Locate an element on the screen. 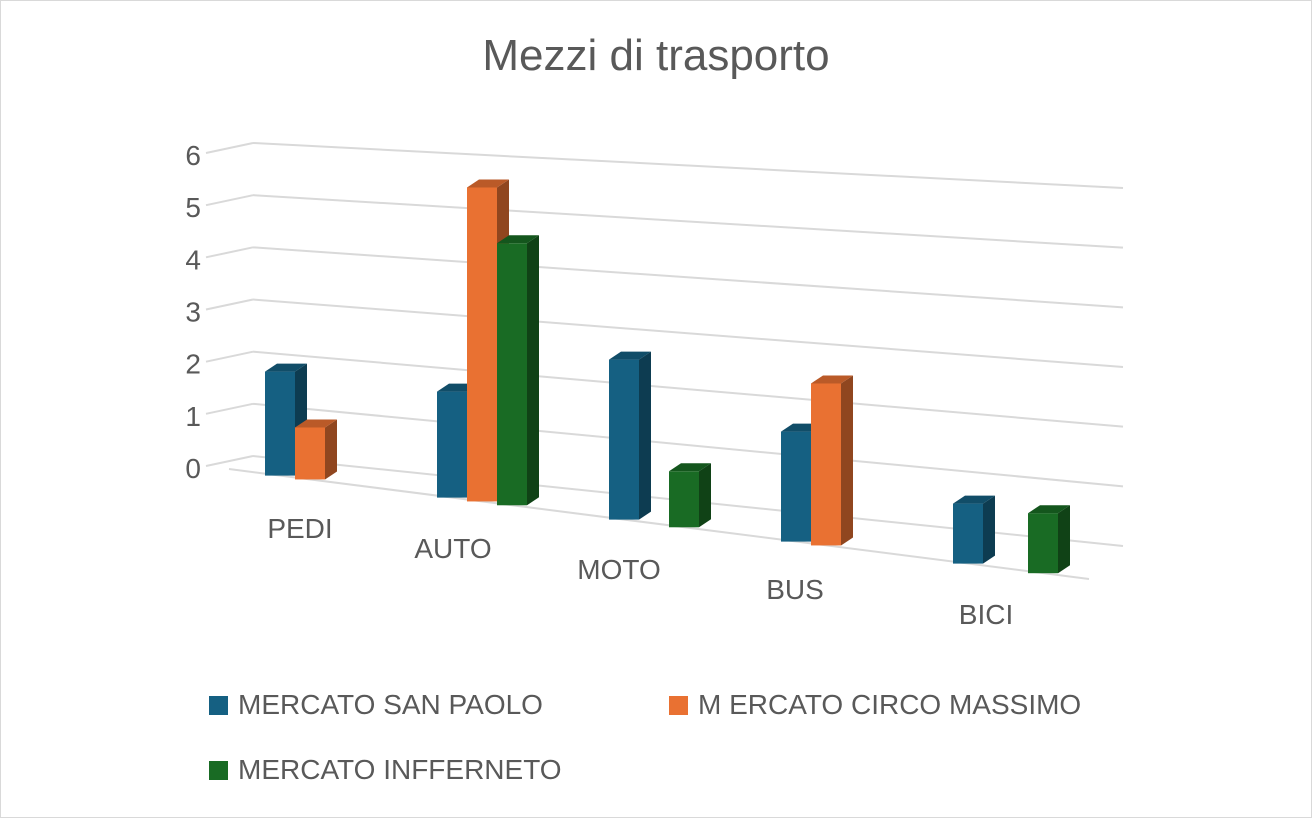 The image size is (1312, 818). legend-item-circo-massimo: M ERCATO CIRCO MASSIMO is located at coordinates (875, 705).